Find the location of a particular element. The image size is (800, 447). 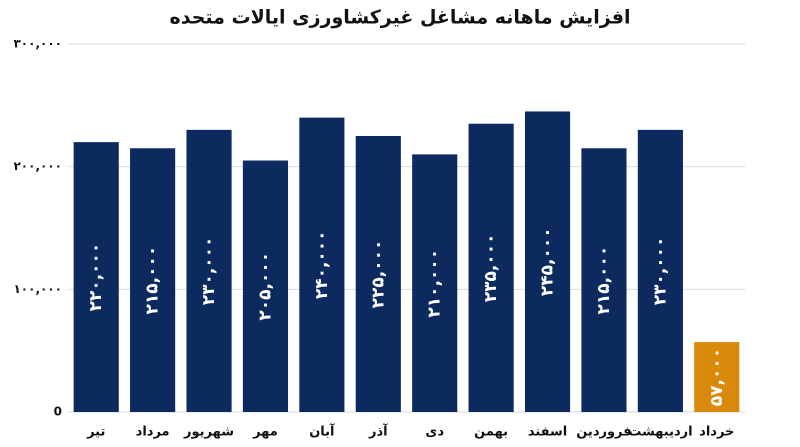

x-tick-label: آذر is located at coordinates (378, 431).